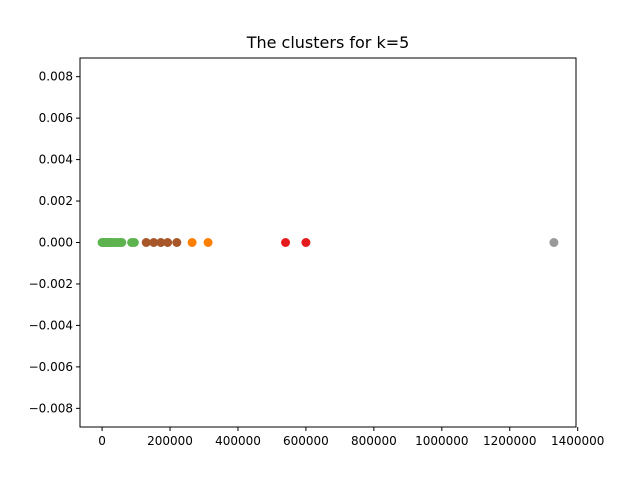 This screenshot has height=480, width=640. Describe the element at coordinates (56, 201) in the screenshot. I see `y-tick-label: 0.002` at that location.